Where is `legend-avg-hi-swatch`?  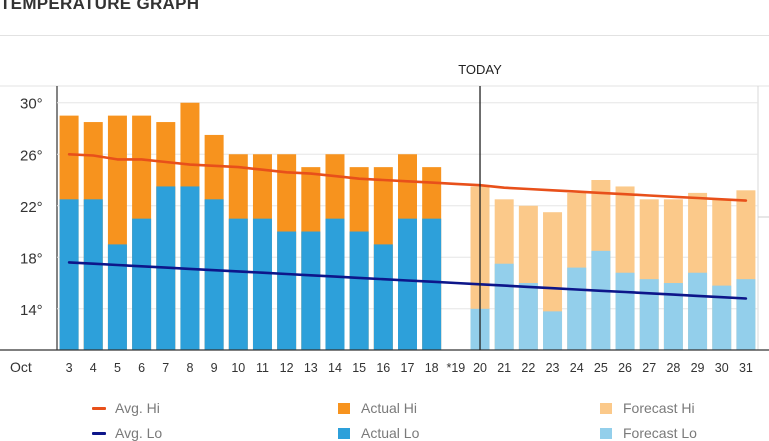
legend-avg-hi-swatch is located at coordinates (99, 408).